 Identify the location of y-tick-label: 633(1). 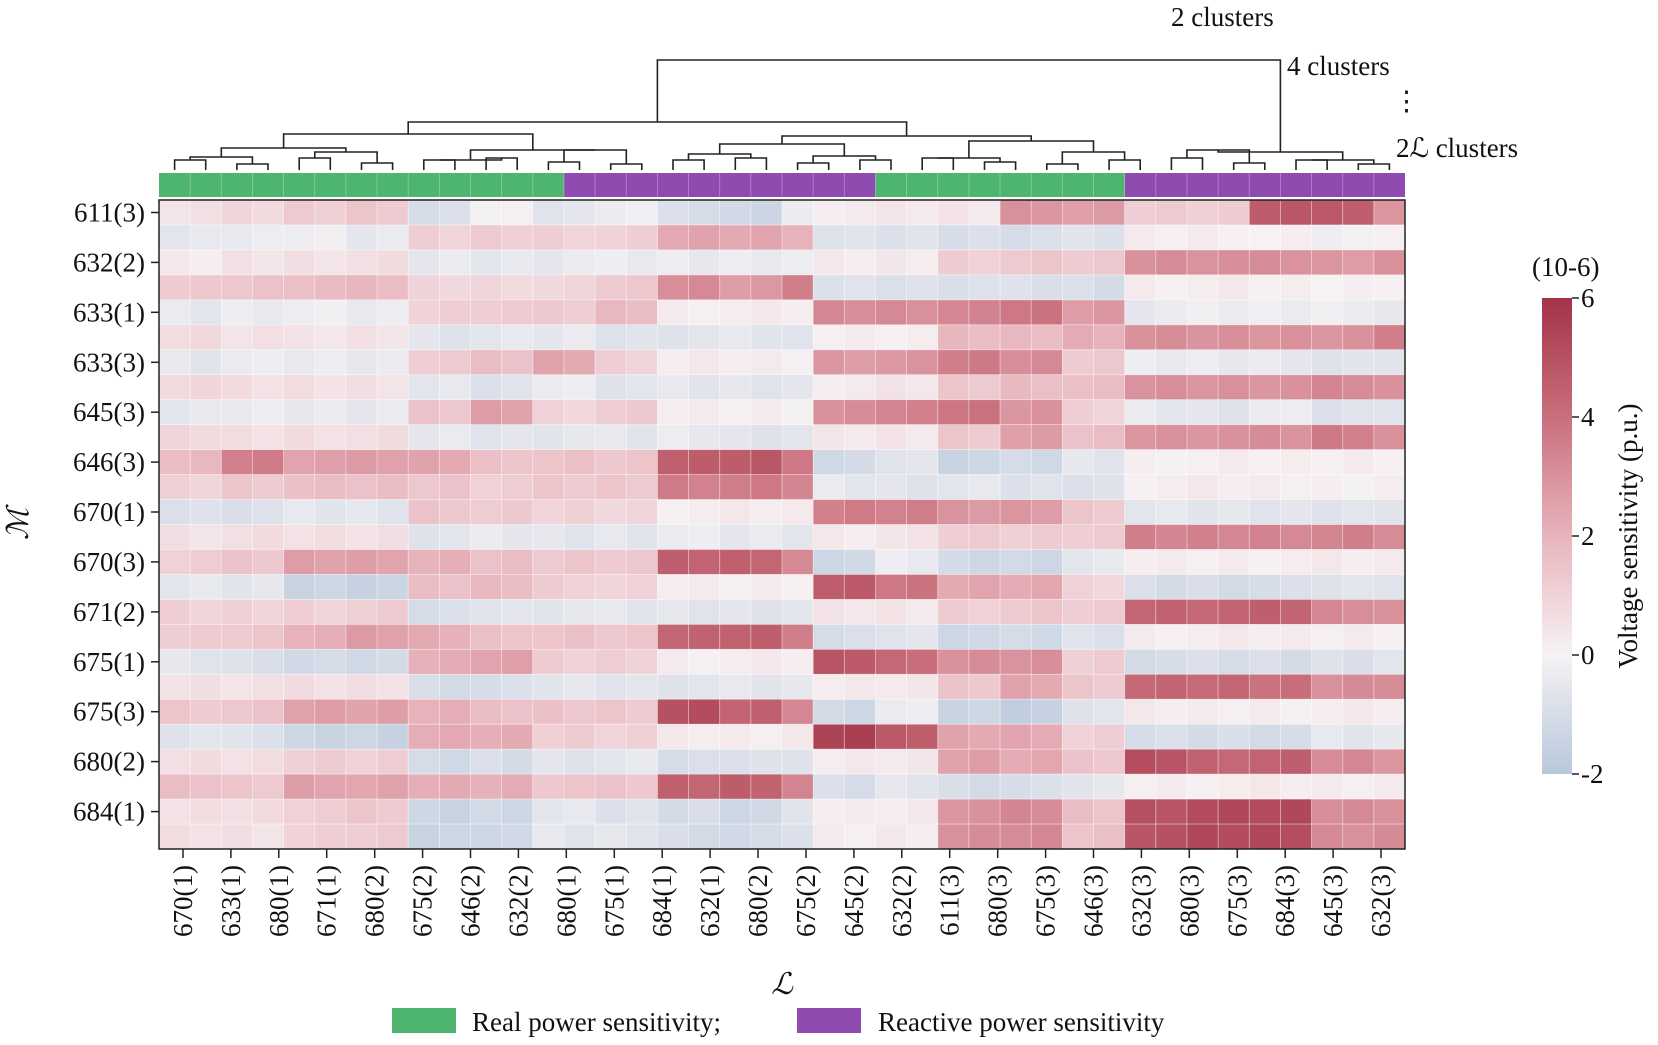
(109, 312).